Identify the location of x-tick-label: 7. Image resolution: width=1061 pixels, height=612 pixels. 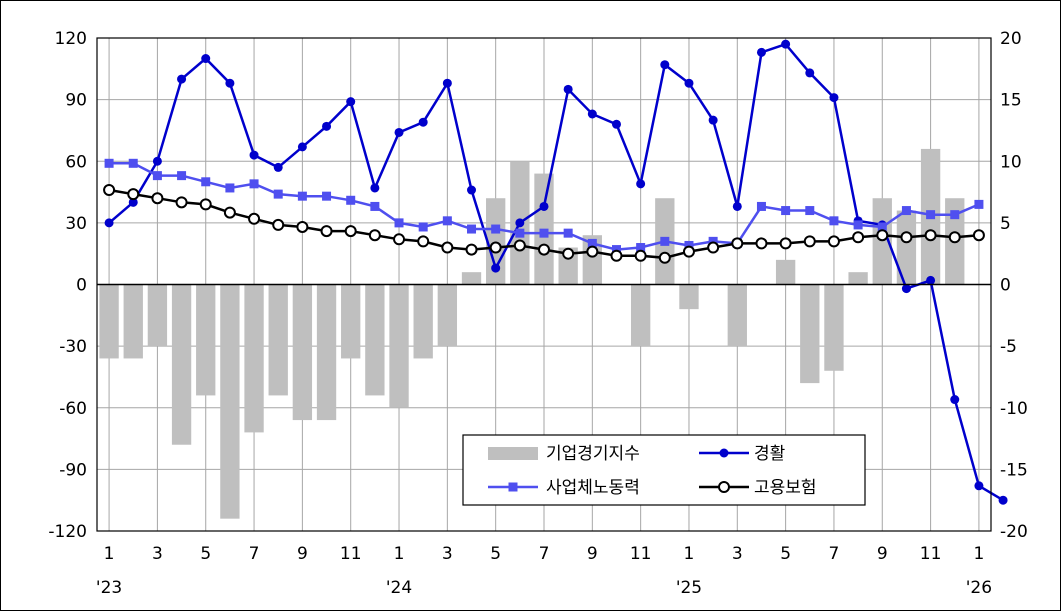
(834, 554).